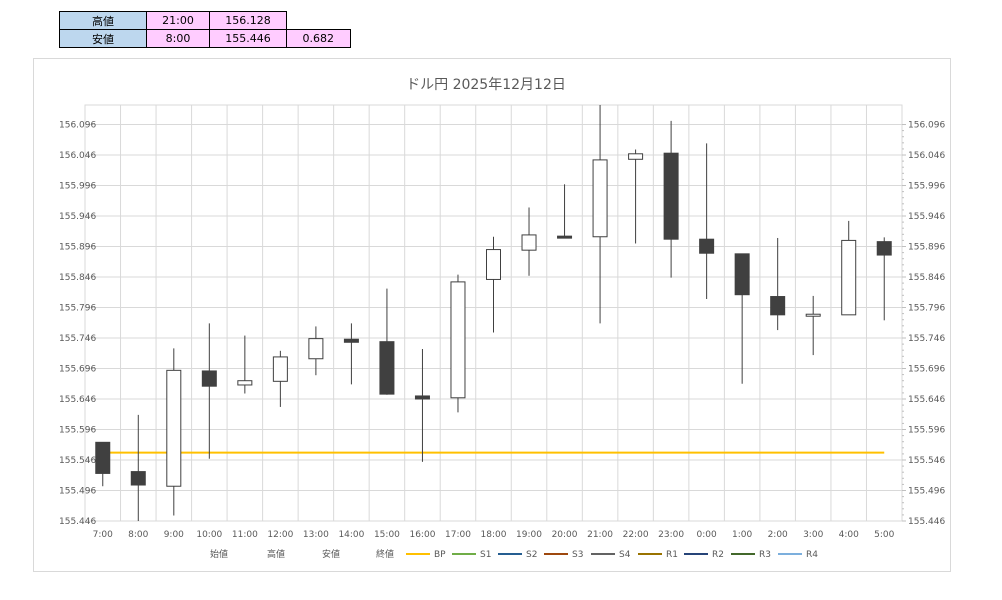 This screenshot has height=600, width=1002. Describe the element at coordinates (276, 554) in the screenshot. I see `legend-label: 高値` at that location.